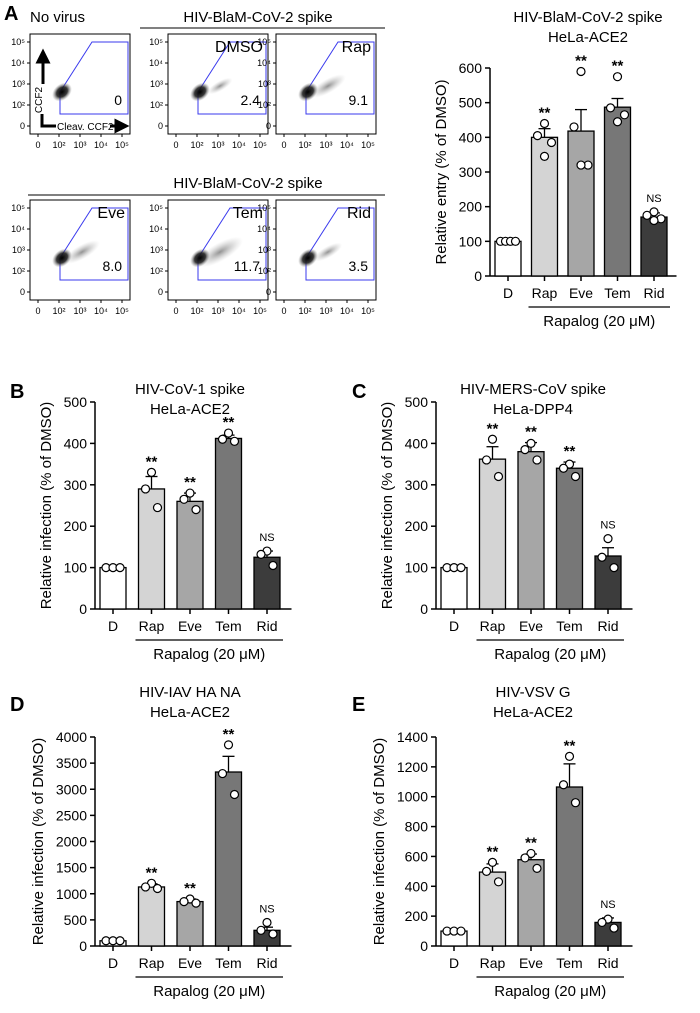 This screenshot has width=700, height=1013. I want to click on flow-y-tick-label: 10², so click(18, 105).